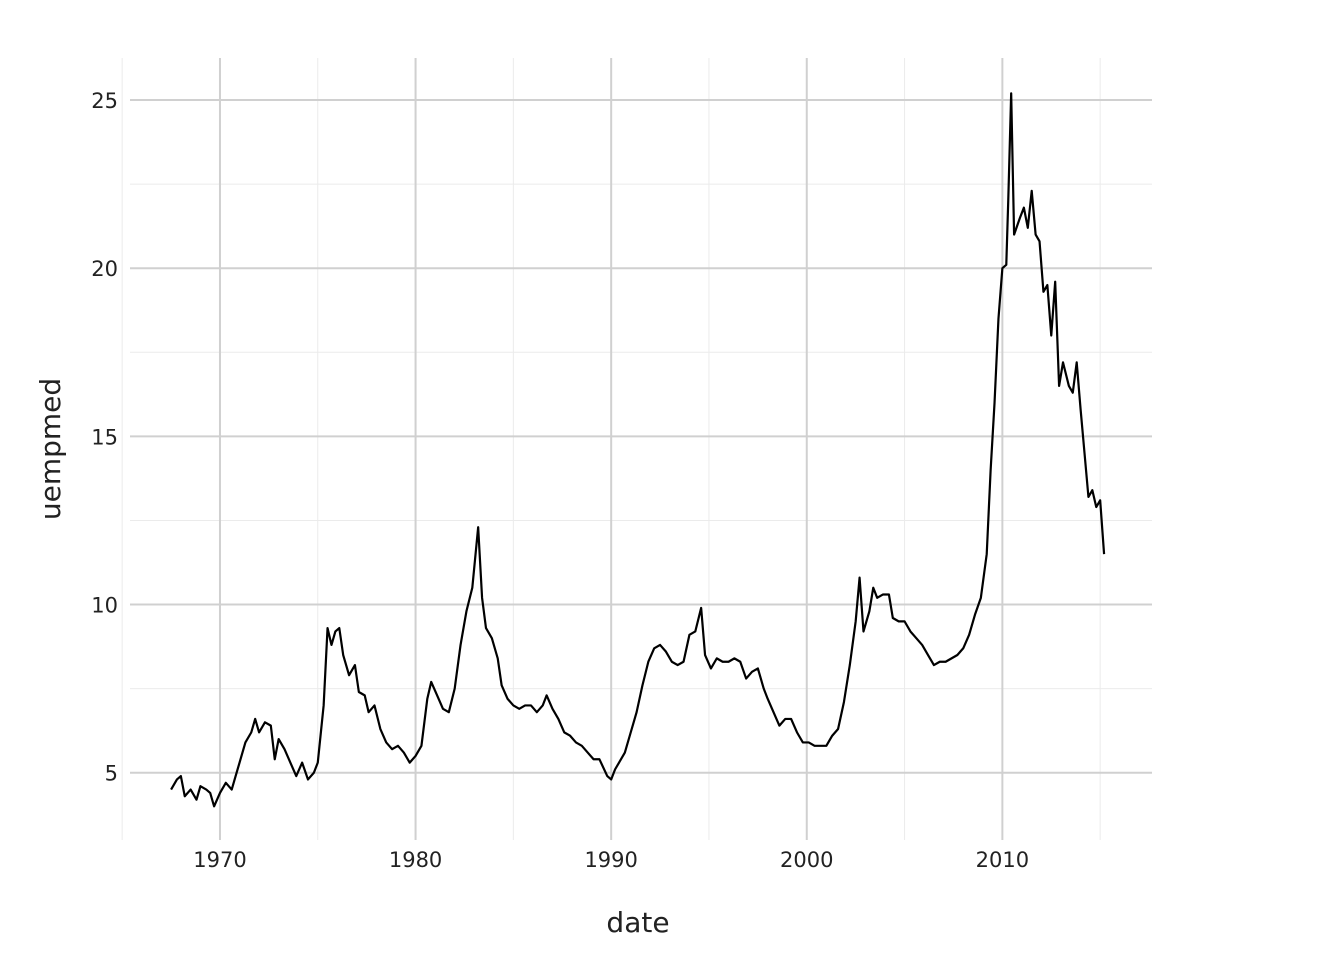  What do you see at coordinates (806, 860) in the screenshot?
I see `x-tick-label: 2000` at bounding box center [806, 860].